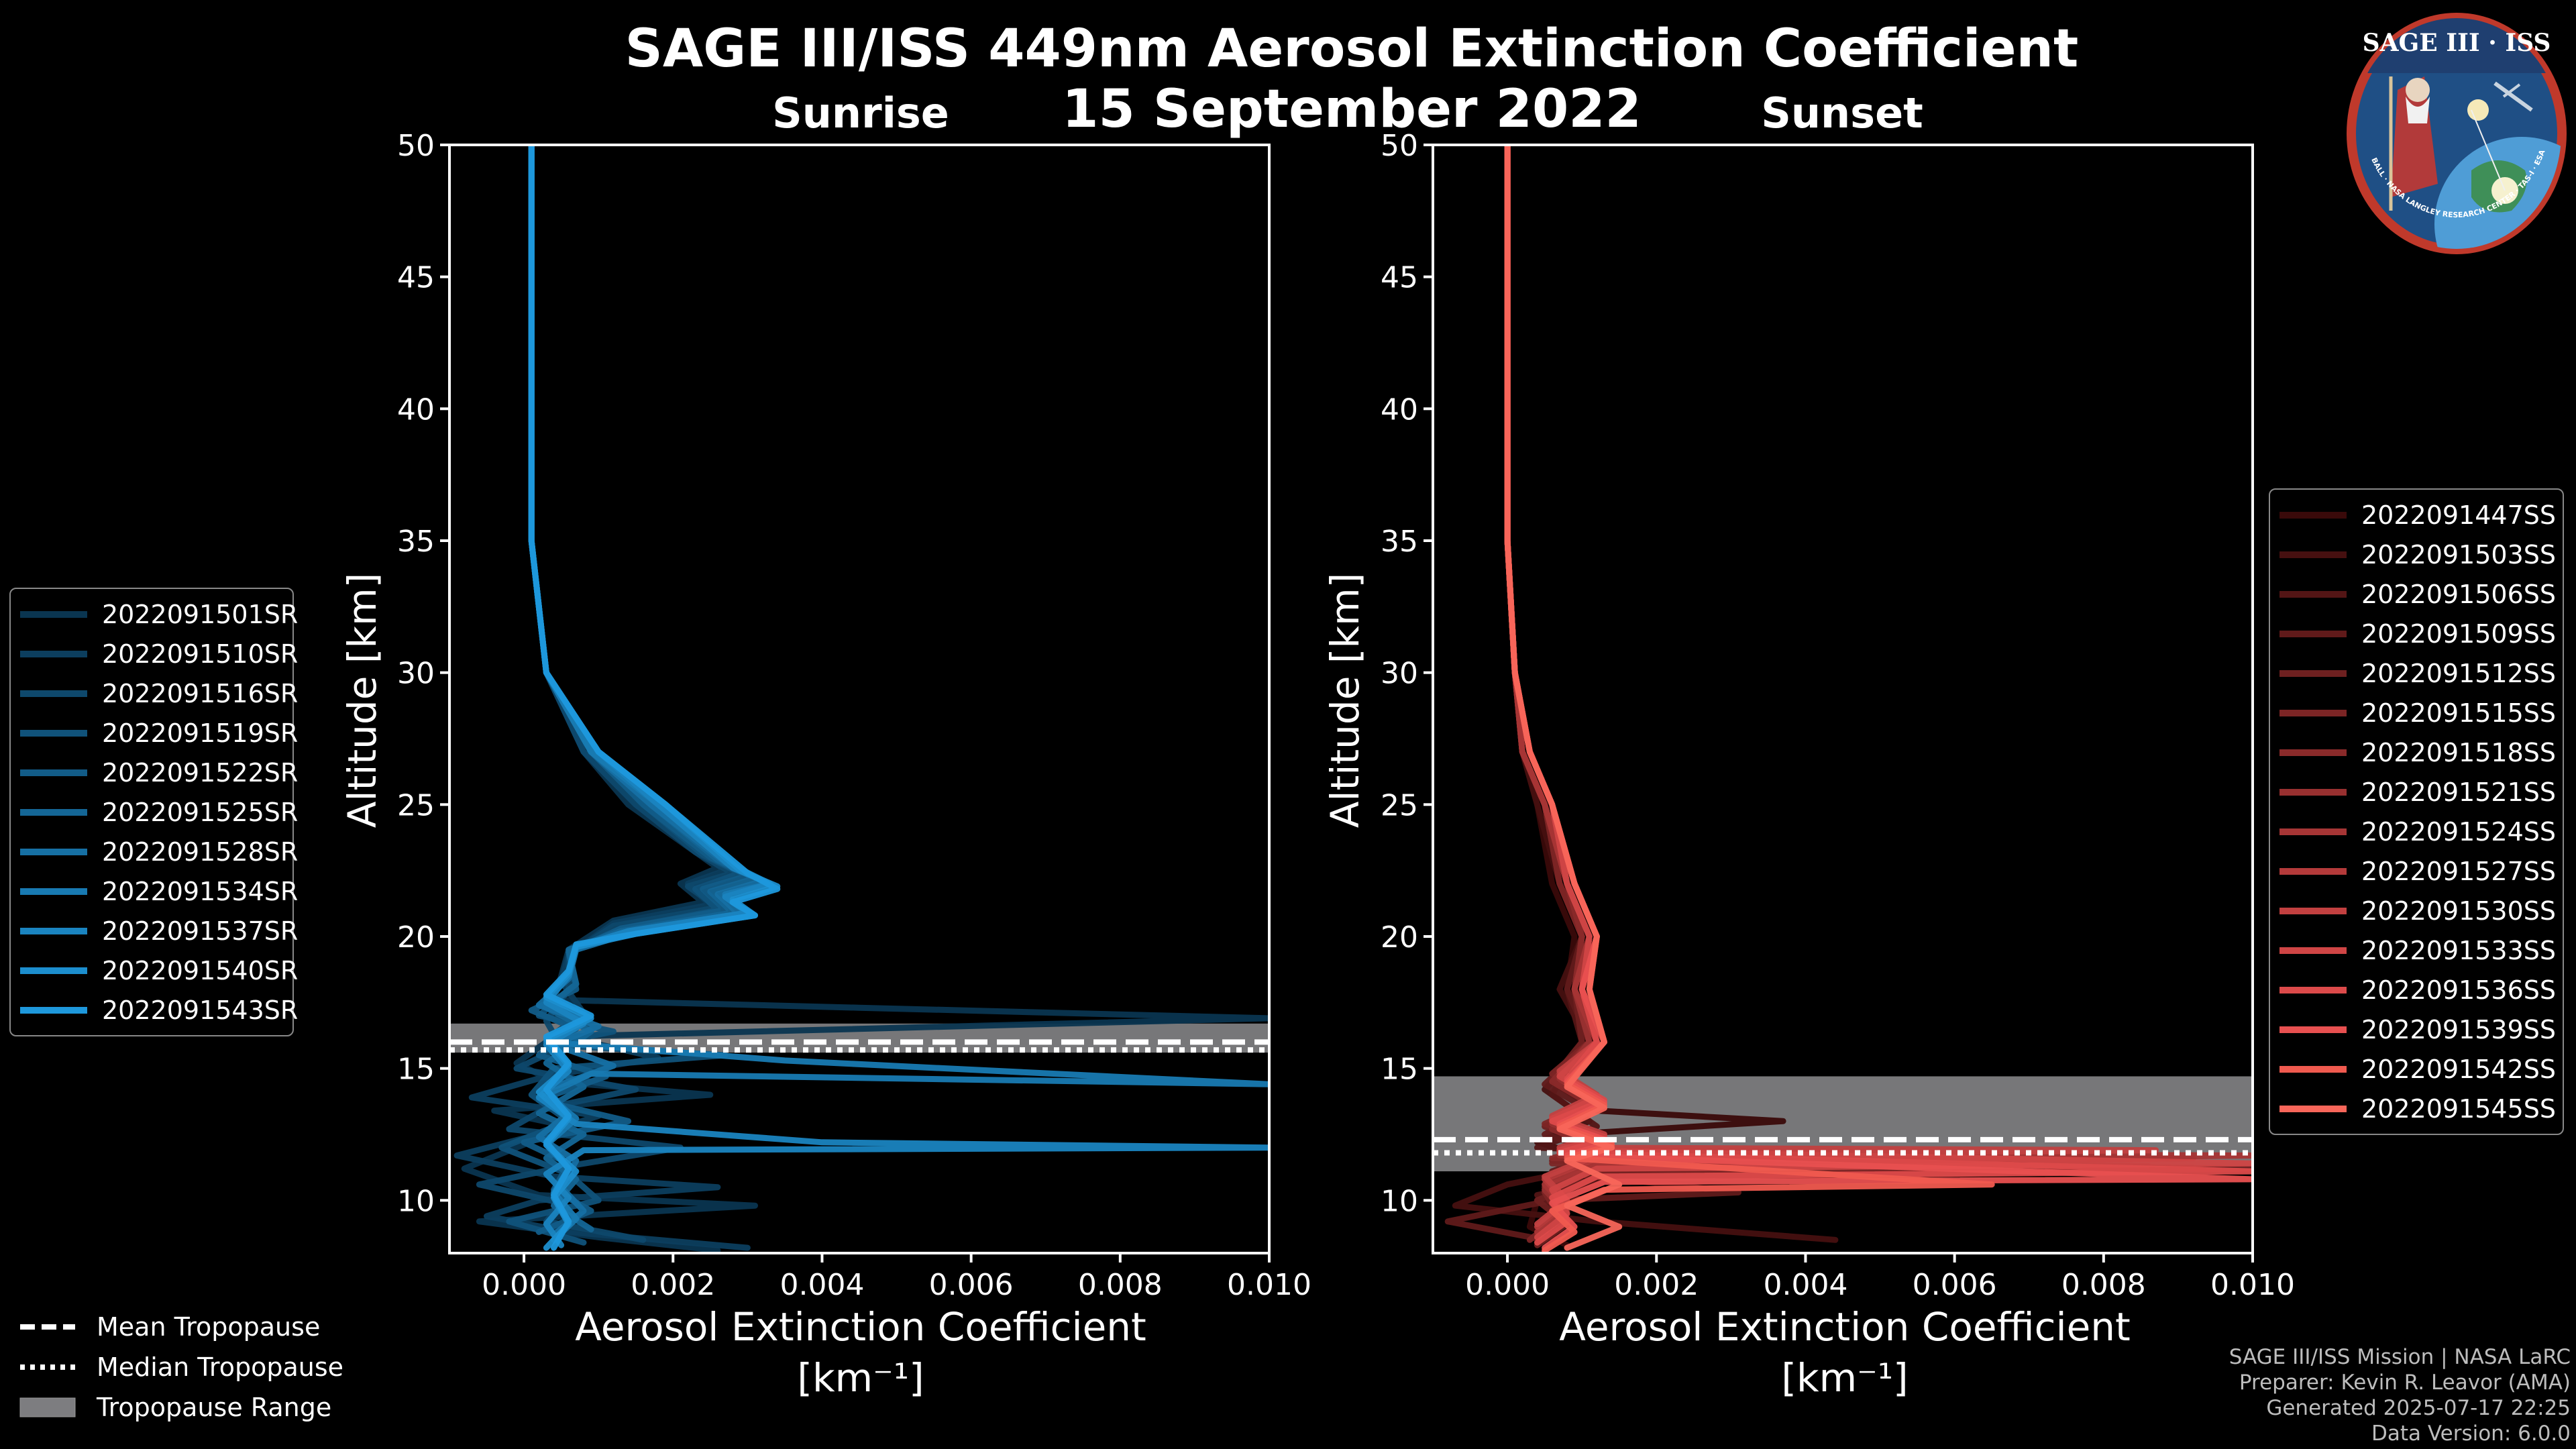 This screenshot has height=1449, width=2576. I want to click on sunset-legend-label: 2022091447SS, so click(2459, 515).